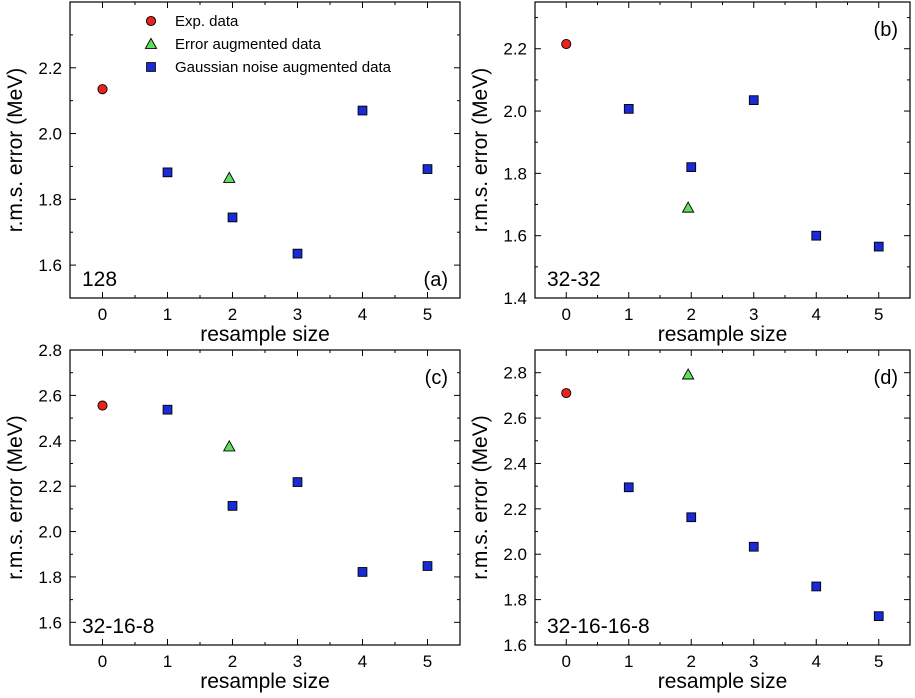 This screenshot has width=915, height=698. What do you see at coordinates (515, 298) in the screenshot?
I see `y-tick-label: 1.4` at bounding box center [515, 298].